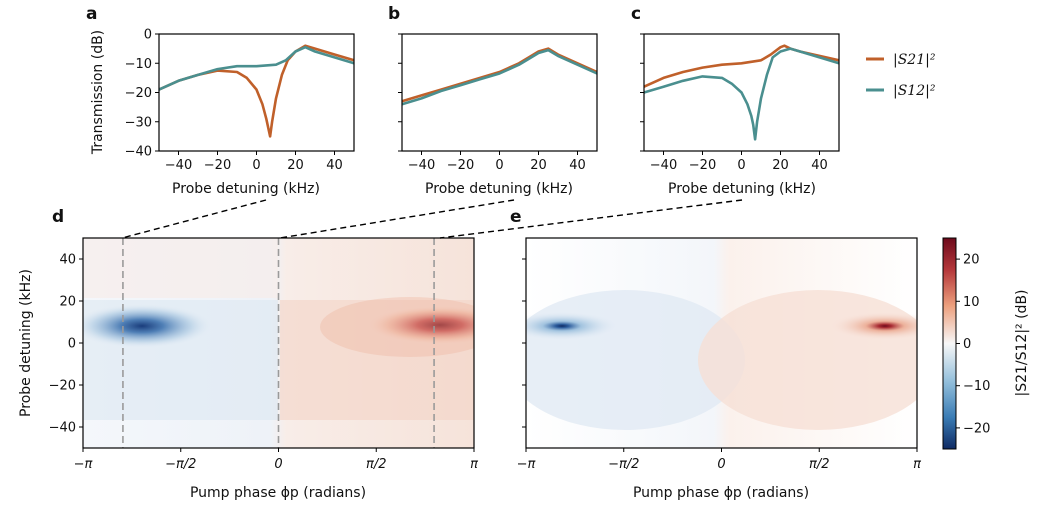 The image size is (1040, 522). Describe the element at coordinates (971, 302) in the screenshot. I see `colorbar-tick-label: 10` at that location.